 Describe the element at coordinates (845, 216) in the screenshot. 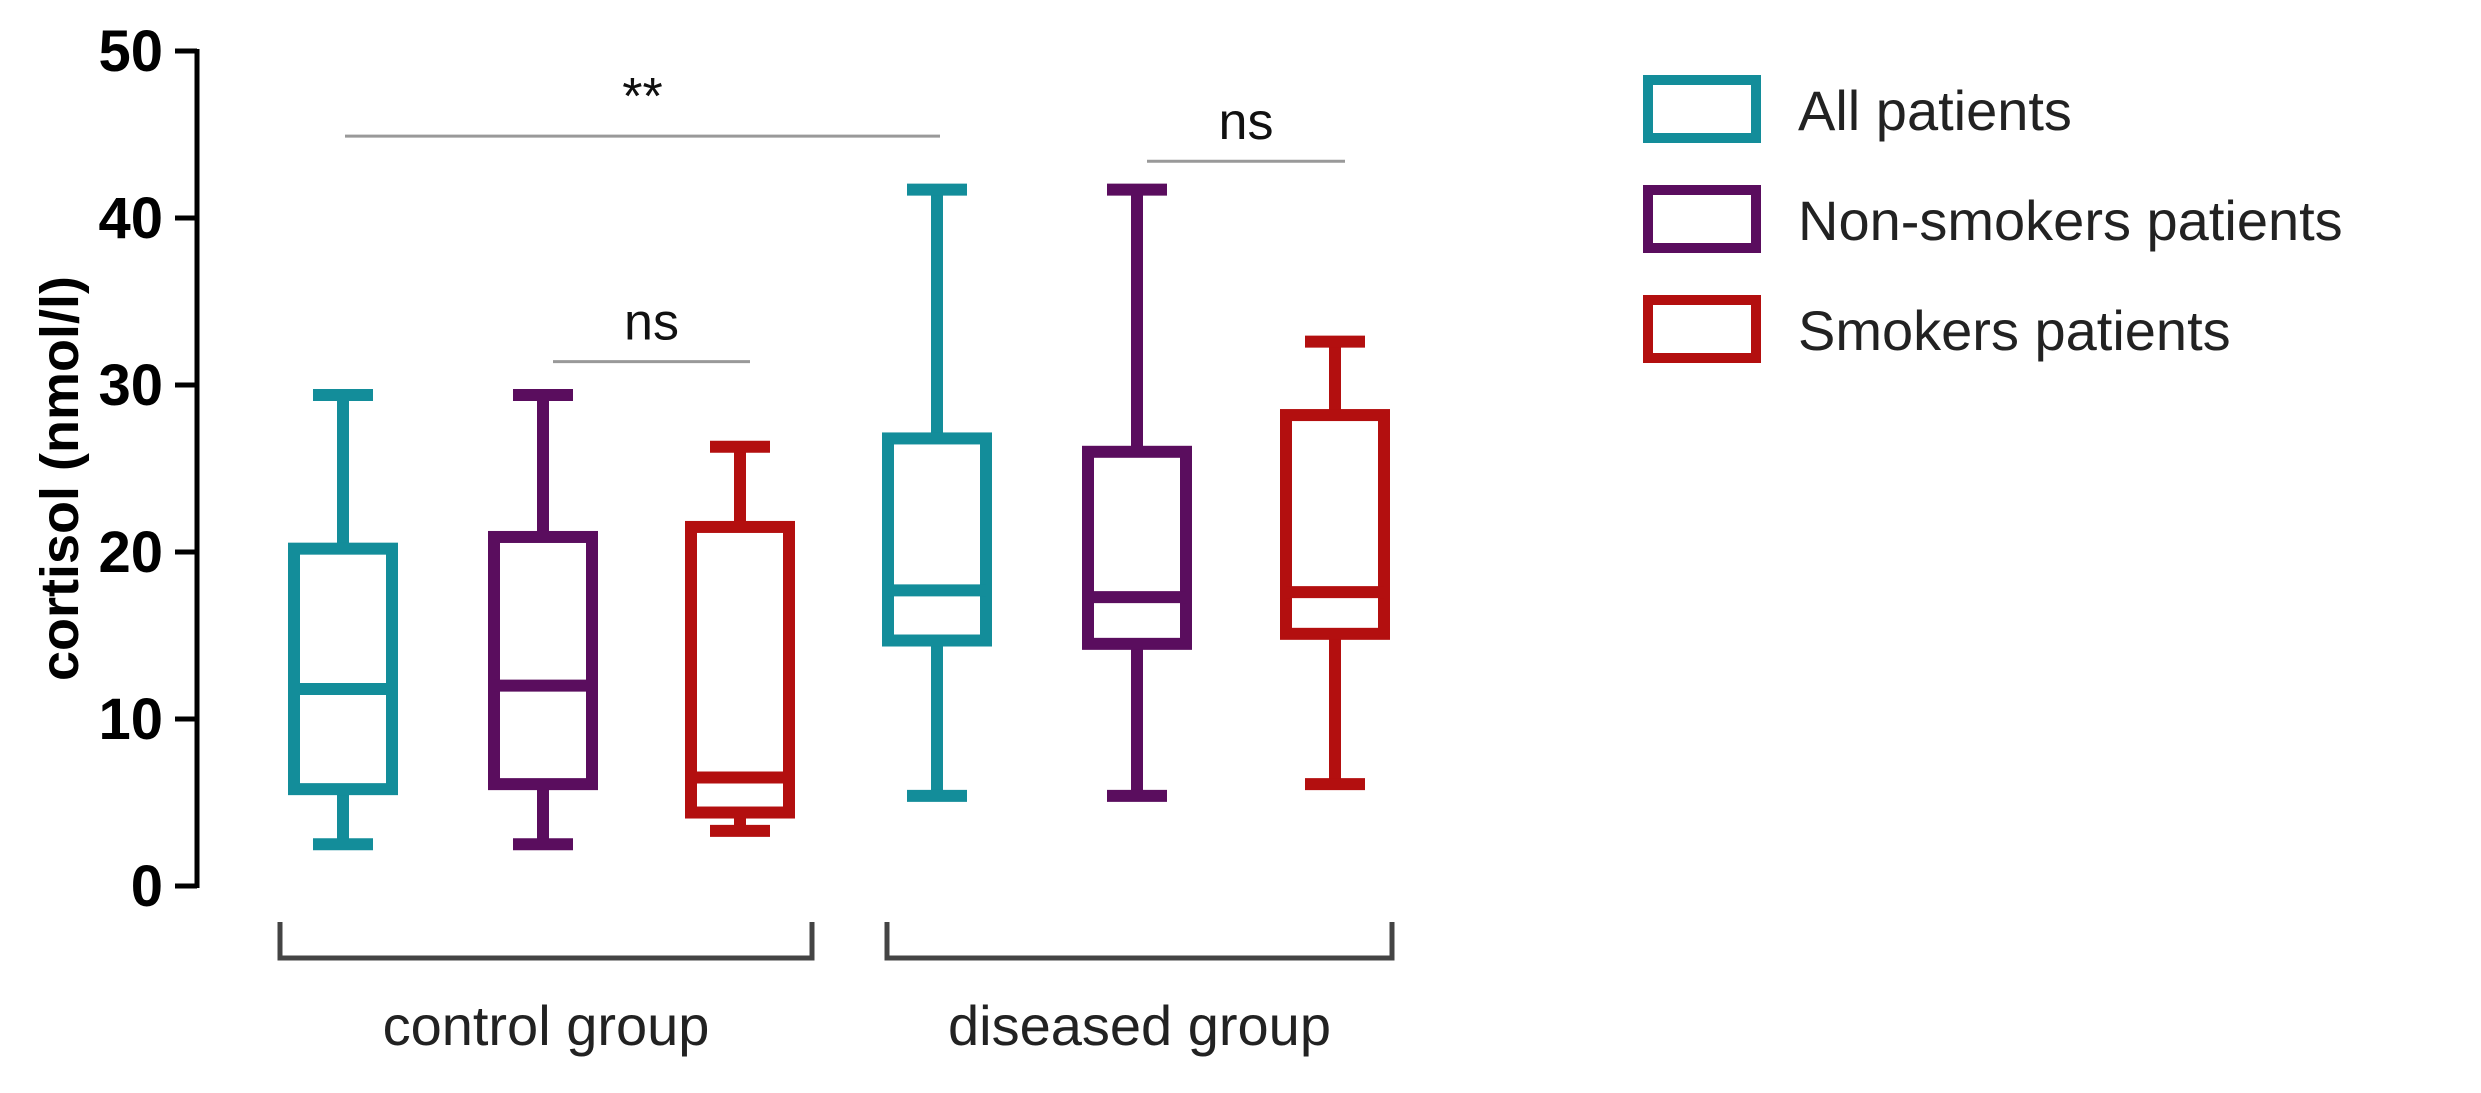

I see `significance-annotations: ** ns ns` at that location.